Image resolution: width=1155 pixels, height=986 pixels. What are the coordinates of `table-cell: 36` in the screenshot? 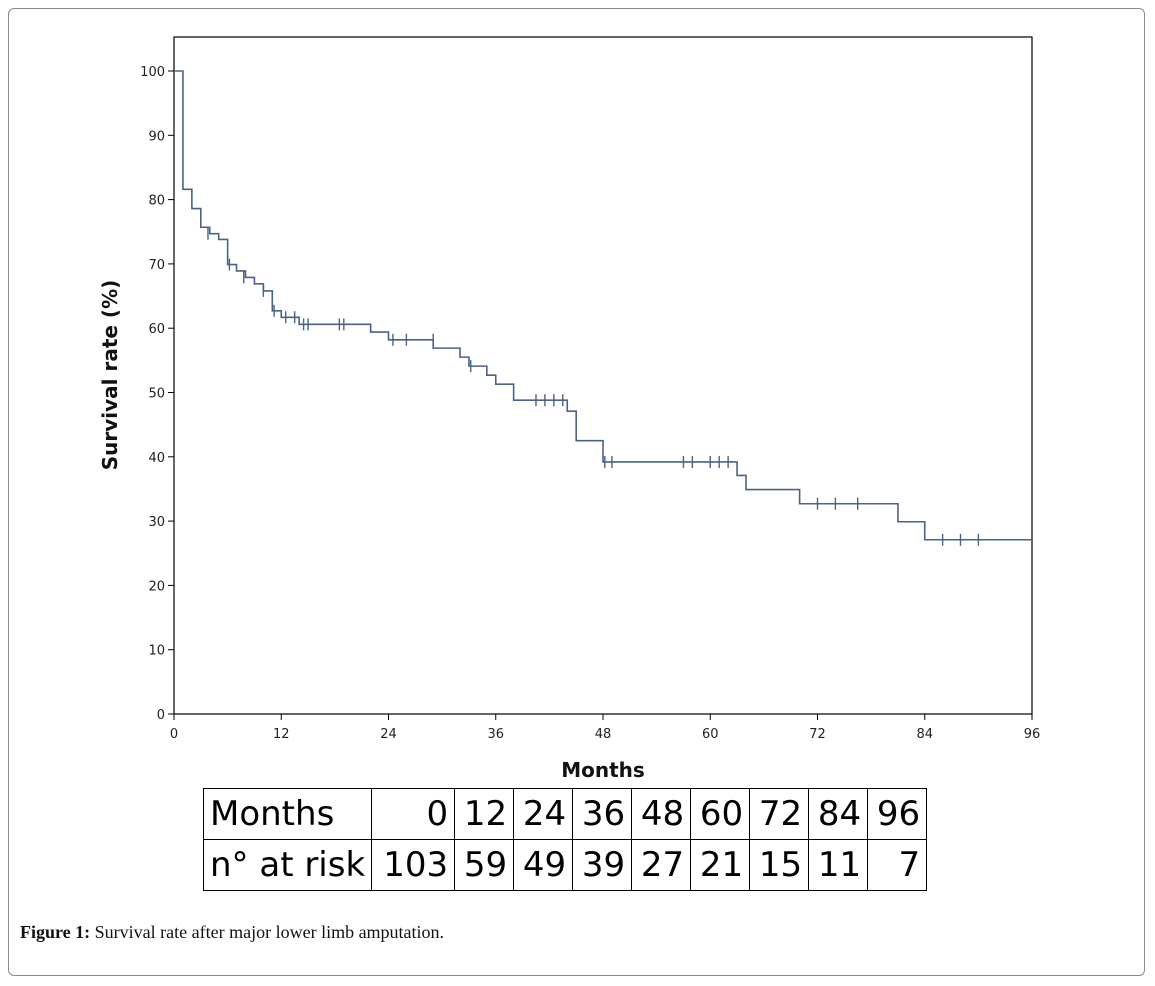 It's located at (602, 814).